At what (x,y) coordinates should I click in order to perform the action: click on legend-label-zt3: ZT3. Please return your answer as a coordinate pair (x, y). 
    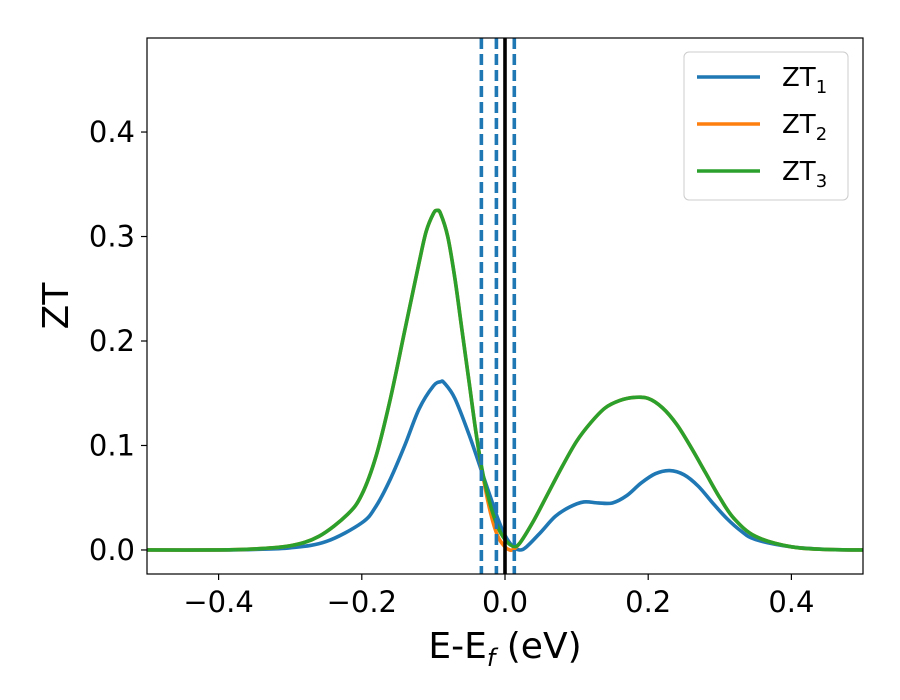
    Looking at the image, I should click on (804, 174).